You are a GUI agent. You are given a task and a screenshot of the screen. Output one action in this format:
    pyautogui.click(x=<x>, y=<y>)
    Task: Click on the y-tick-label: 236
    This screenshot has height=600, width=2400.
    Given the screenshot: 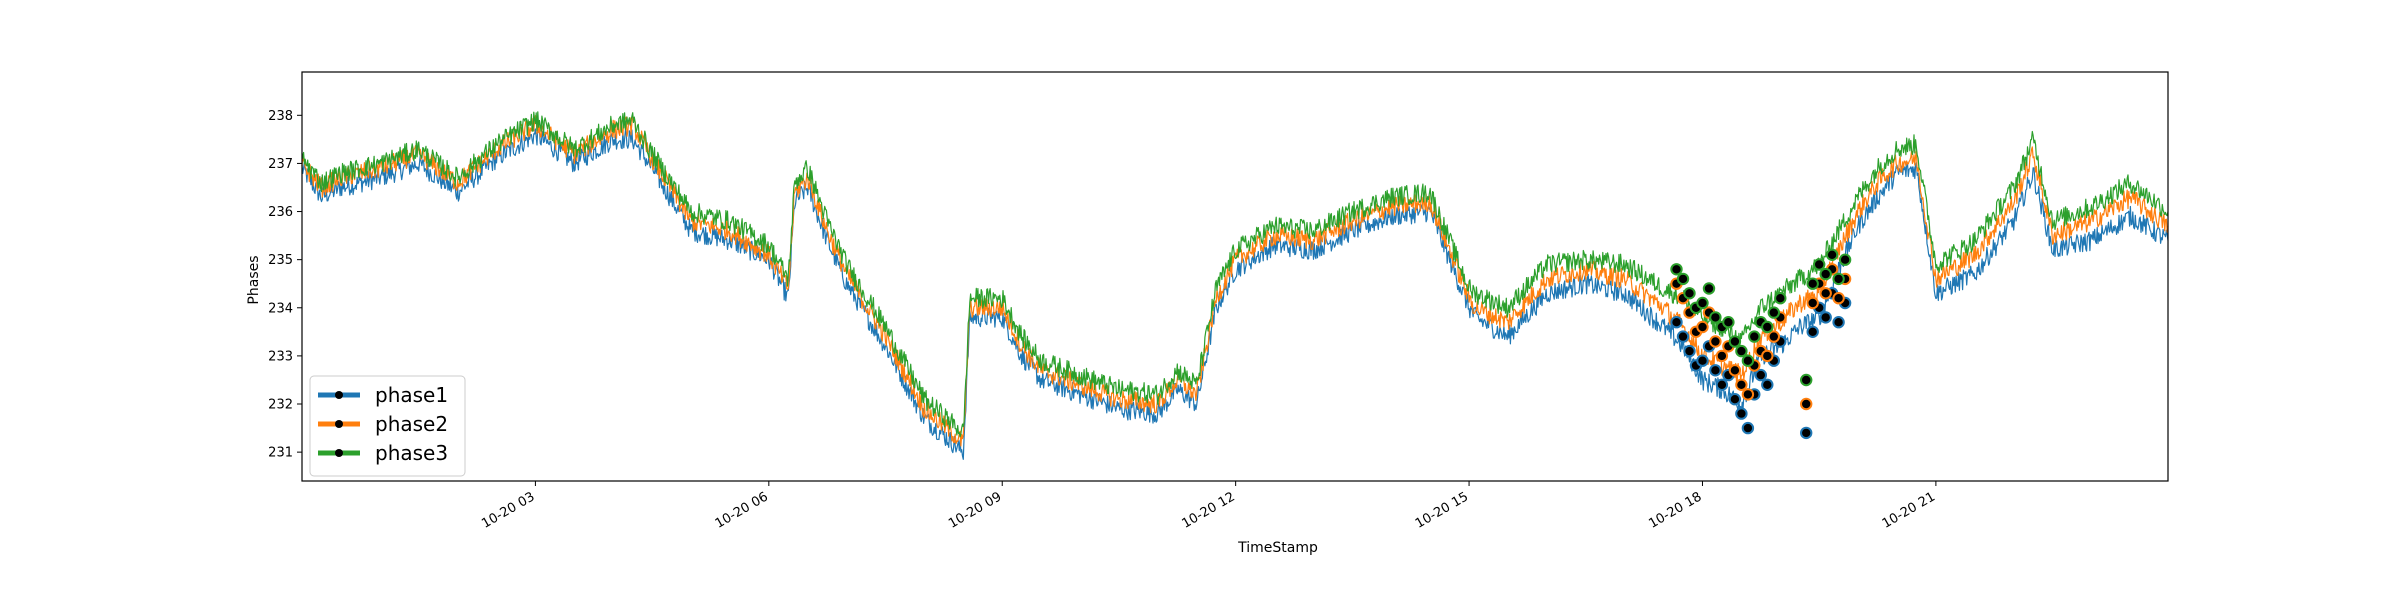 What is the action you would take?
    pyautogui.click(x=280, y=212)
    